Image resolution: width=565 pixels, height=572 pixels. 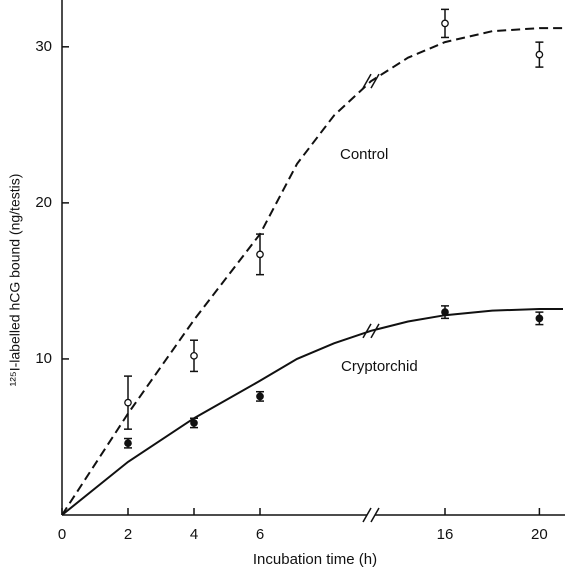 What do you see at coordinates (539, 534) in the screenshot?
I see `x-tick-label: 20` at bounding box center [539, 534].